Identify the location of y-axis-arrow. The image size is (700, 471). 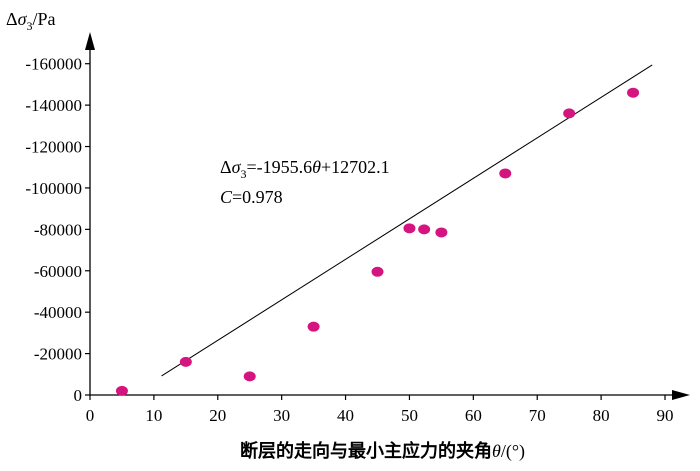
(90, 41).